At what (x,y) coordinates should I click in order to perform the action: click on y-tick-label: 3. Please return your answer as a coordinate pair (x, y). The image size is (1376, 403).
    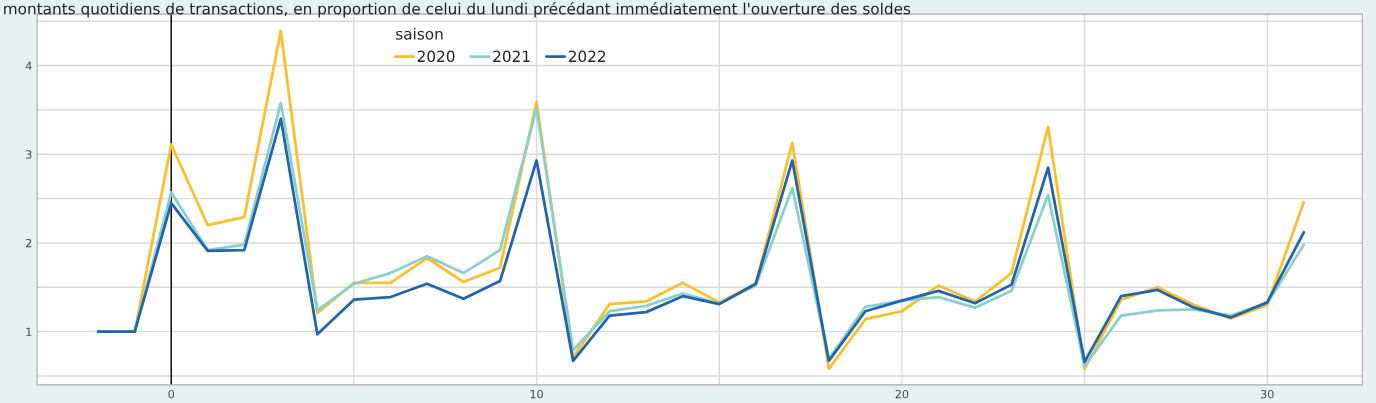
    Looking at the image, I should click on (29, 154).